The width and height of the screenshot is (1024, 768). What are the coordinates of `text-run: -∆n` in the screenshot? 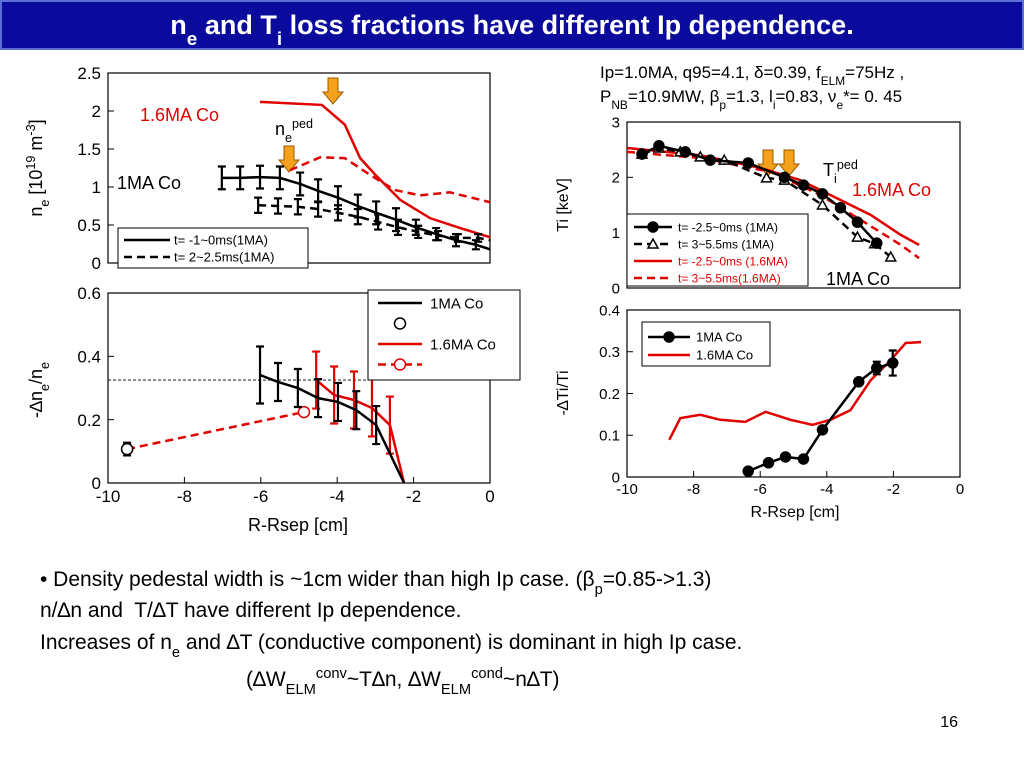 It's located at (36, 404).